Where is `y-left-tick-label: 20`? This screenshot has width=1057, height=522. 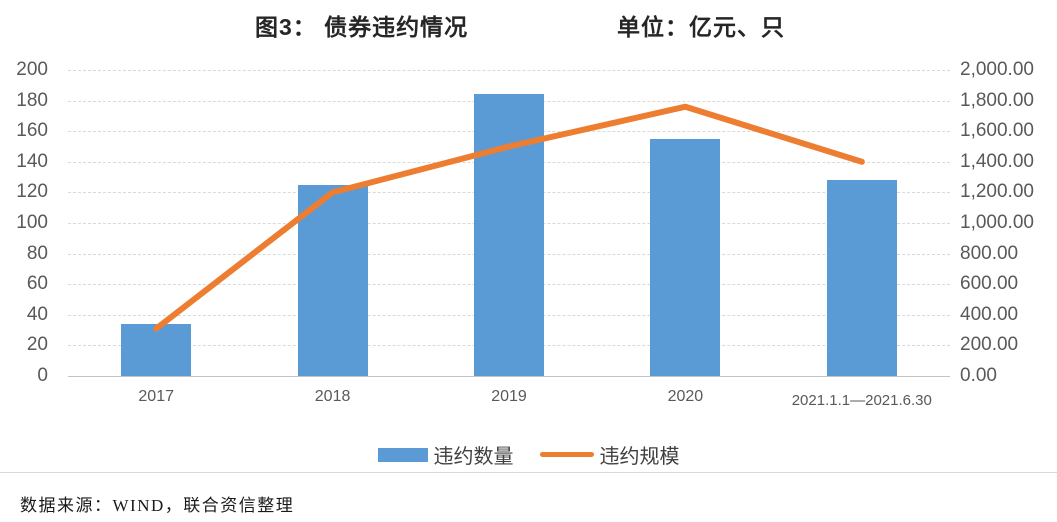 y-left-tick-label: 20 is located at coordinates (37, 345).